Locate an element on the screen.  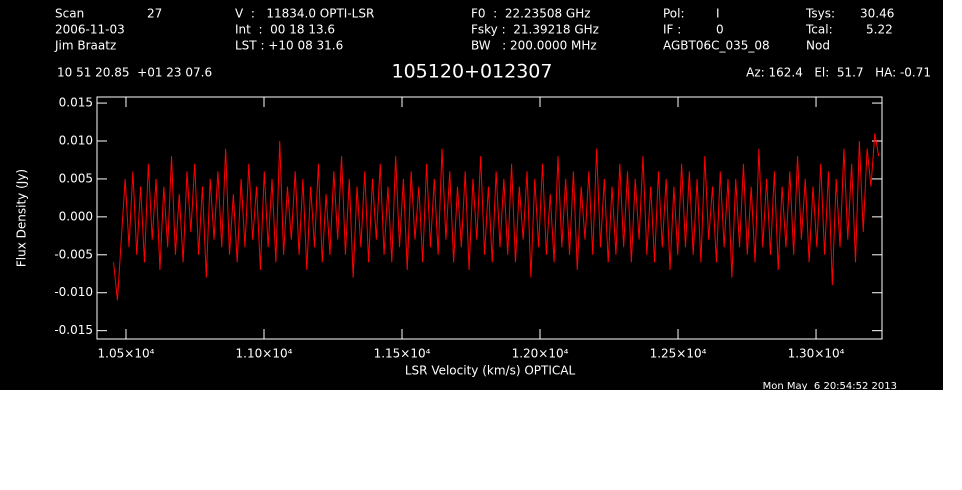
header-text: 5.22 is located at coordinates (879, 30).